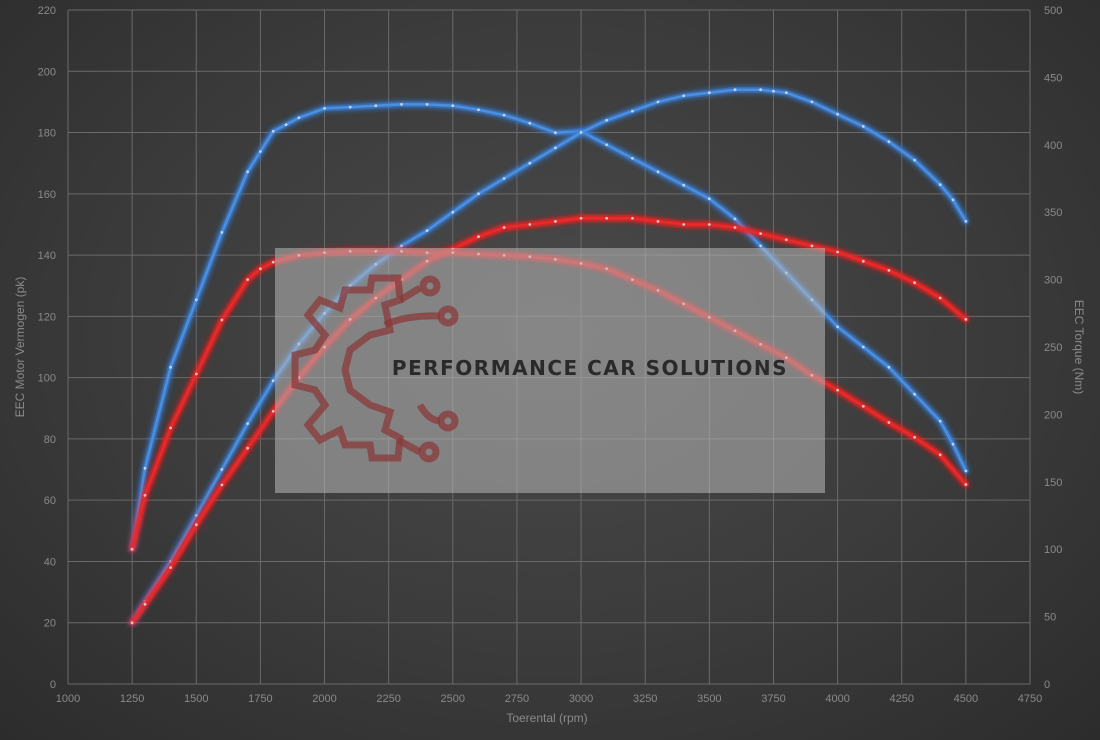  I want to click on y-right-axis-ticks: 0 50 100 150 200 250 300 350 400 450 500, so click(1053, 348).